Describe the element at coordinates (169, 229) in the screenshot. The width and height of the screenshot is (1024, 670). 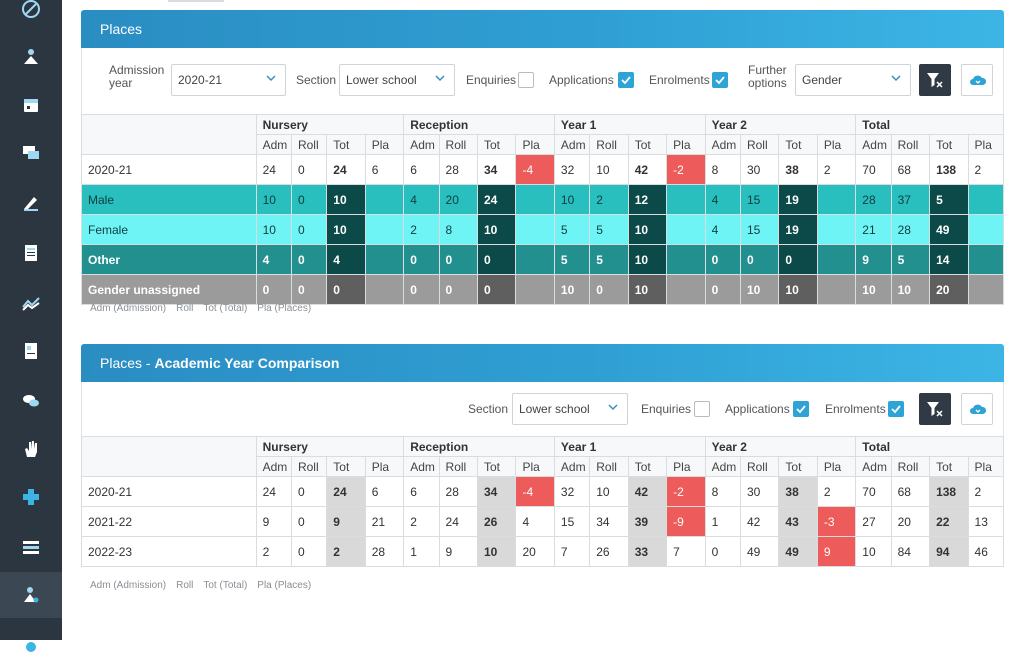
I see `row-label: Female` at that location.